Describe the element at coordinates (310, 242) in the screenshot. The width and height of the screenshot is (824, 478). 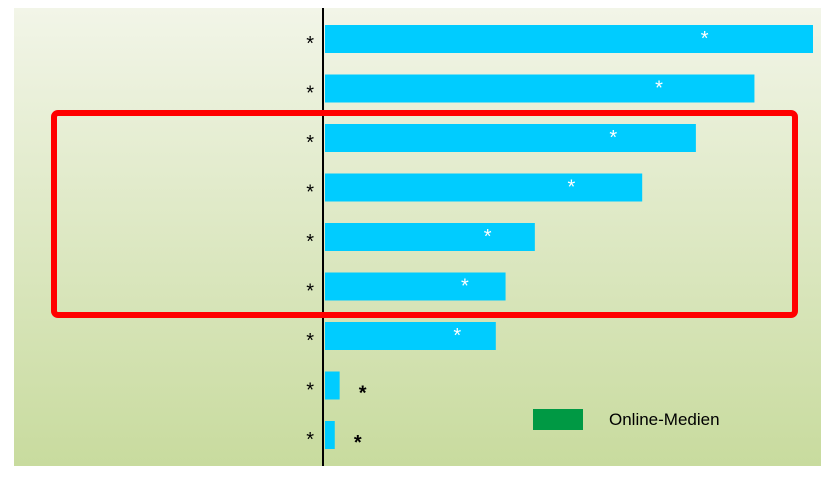
I see `category-label-4: *` at that location.